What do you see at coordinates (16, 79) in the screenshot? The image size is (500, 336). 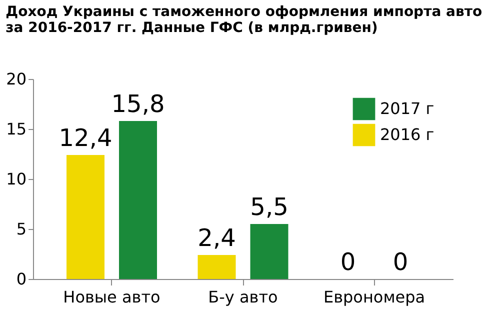 I see `y-tick-label: 20` at bounding box center [16, 79].